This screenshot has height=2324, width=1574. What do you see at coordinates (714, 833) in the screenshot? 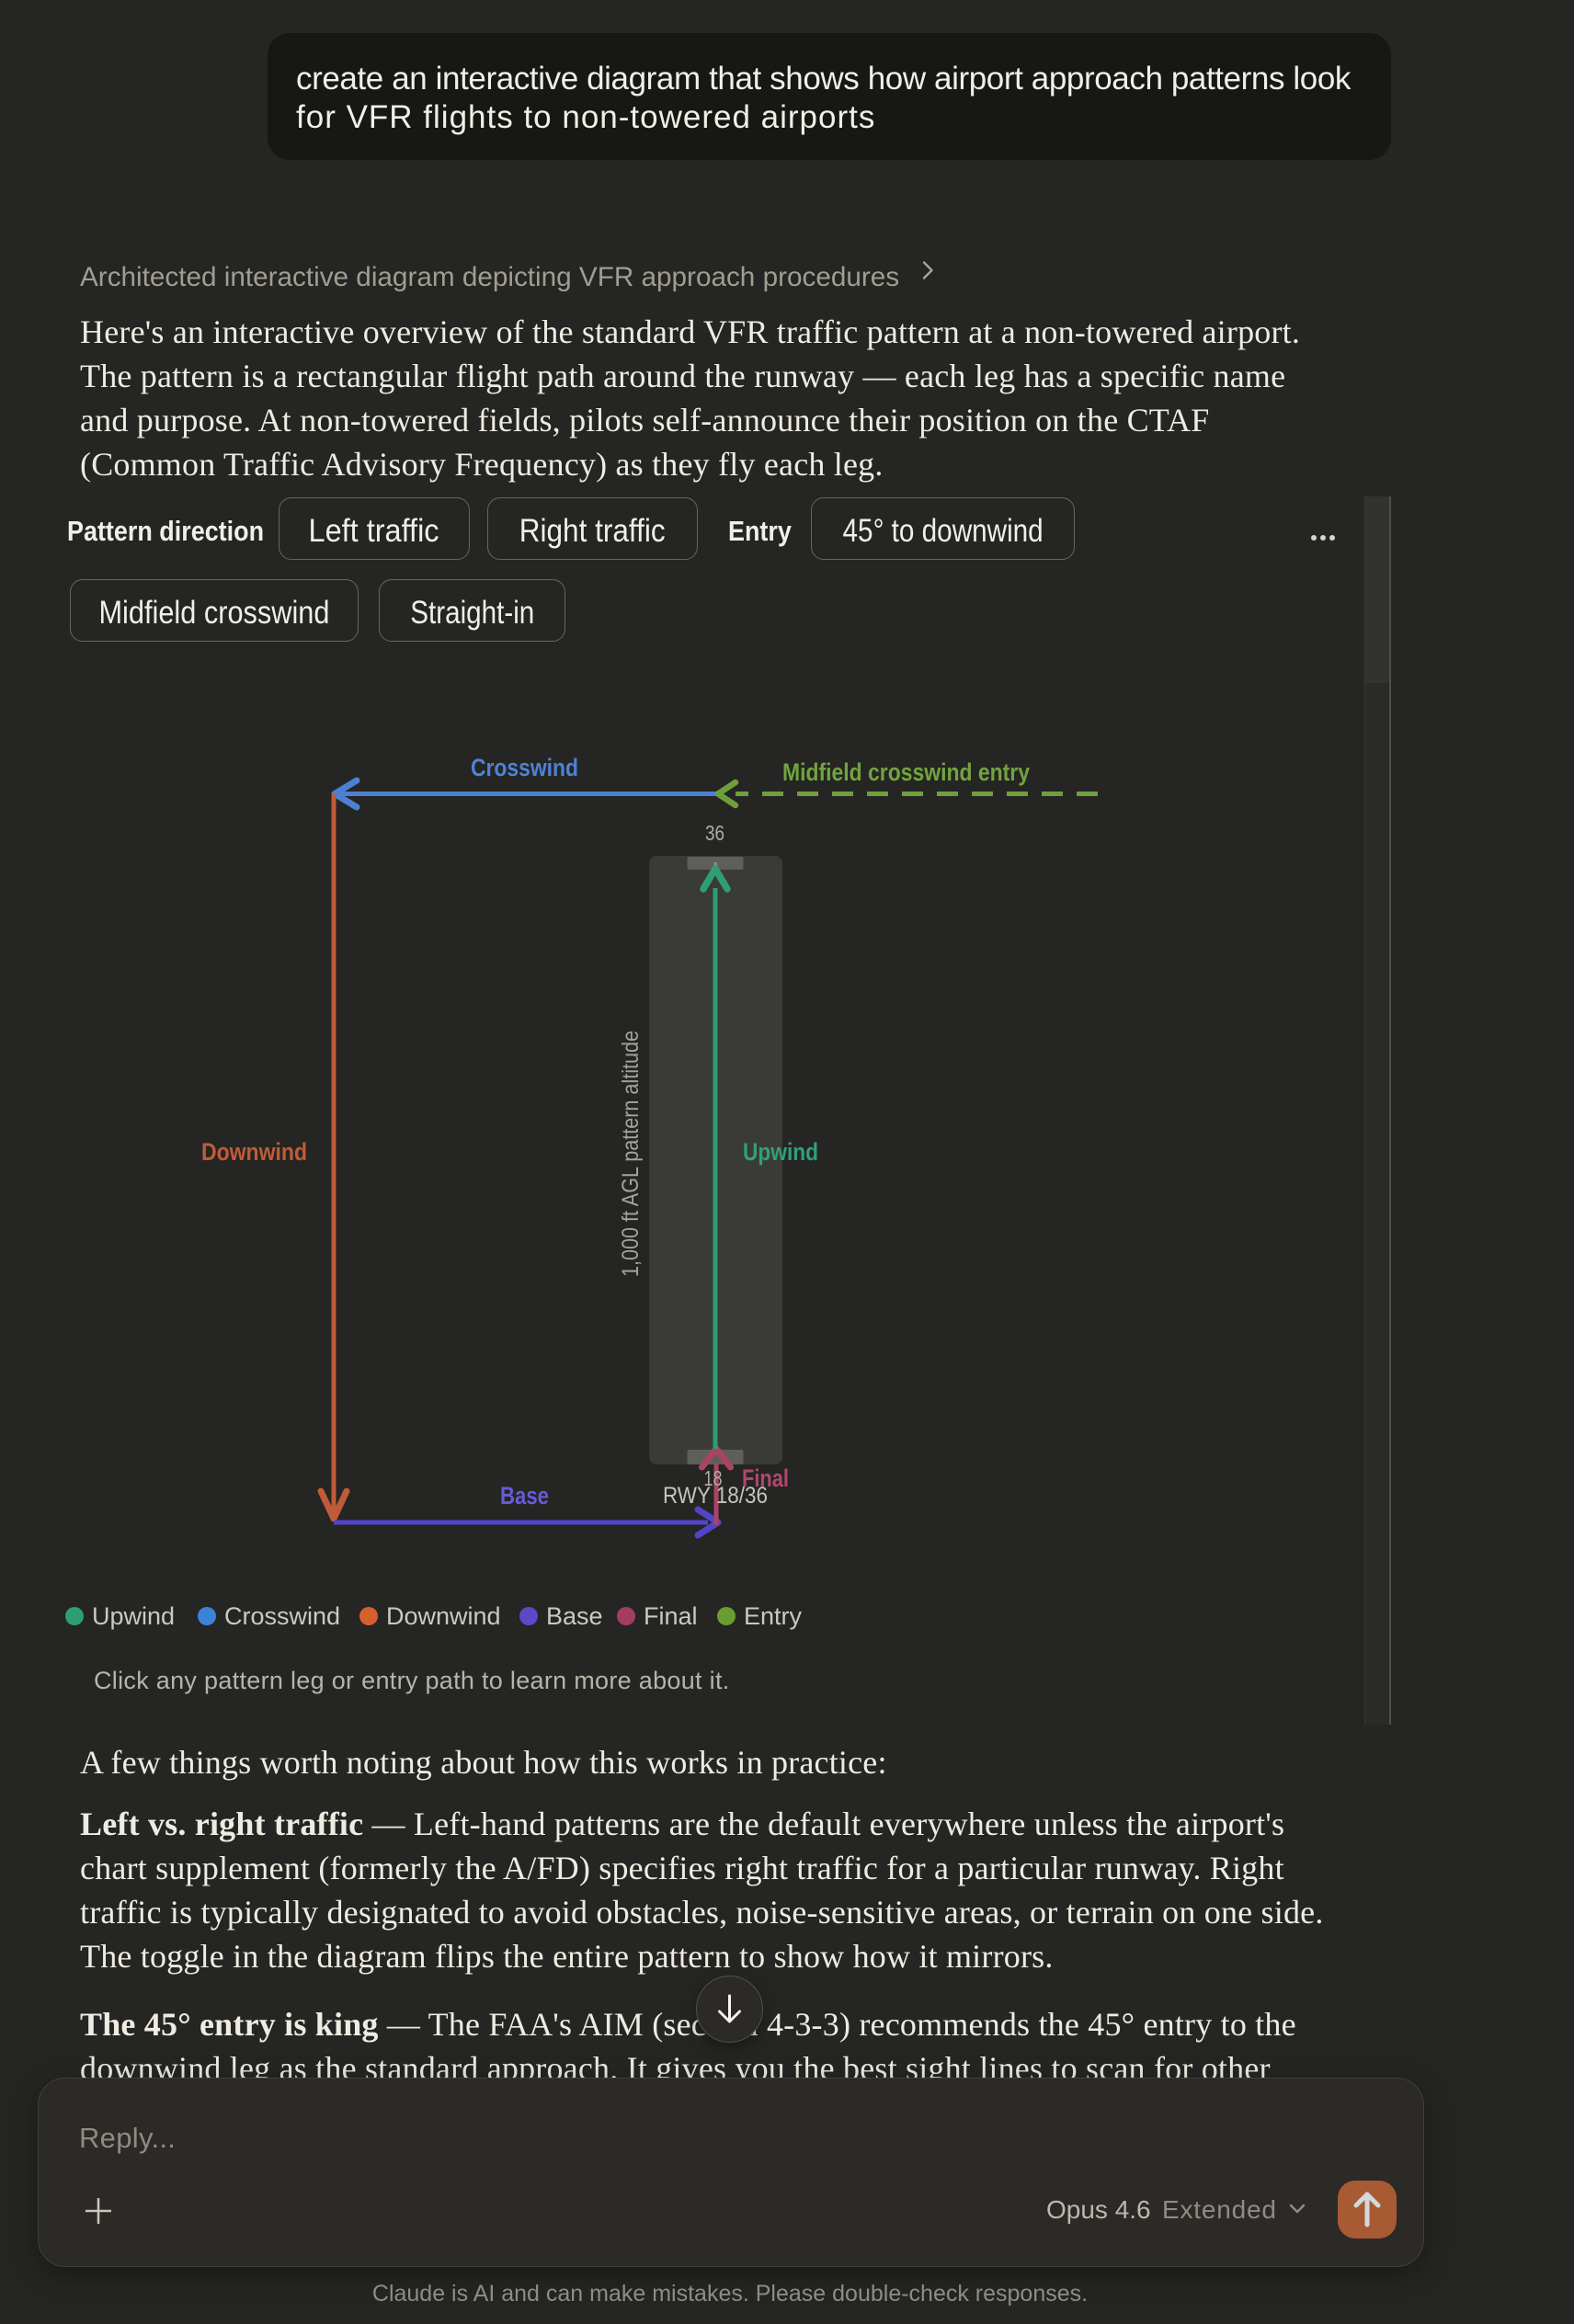
I see `svg-text: 36` at bounding box center [714, 833].